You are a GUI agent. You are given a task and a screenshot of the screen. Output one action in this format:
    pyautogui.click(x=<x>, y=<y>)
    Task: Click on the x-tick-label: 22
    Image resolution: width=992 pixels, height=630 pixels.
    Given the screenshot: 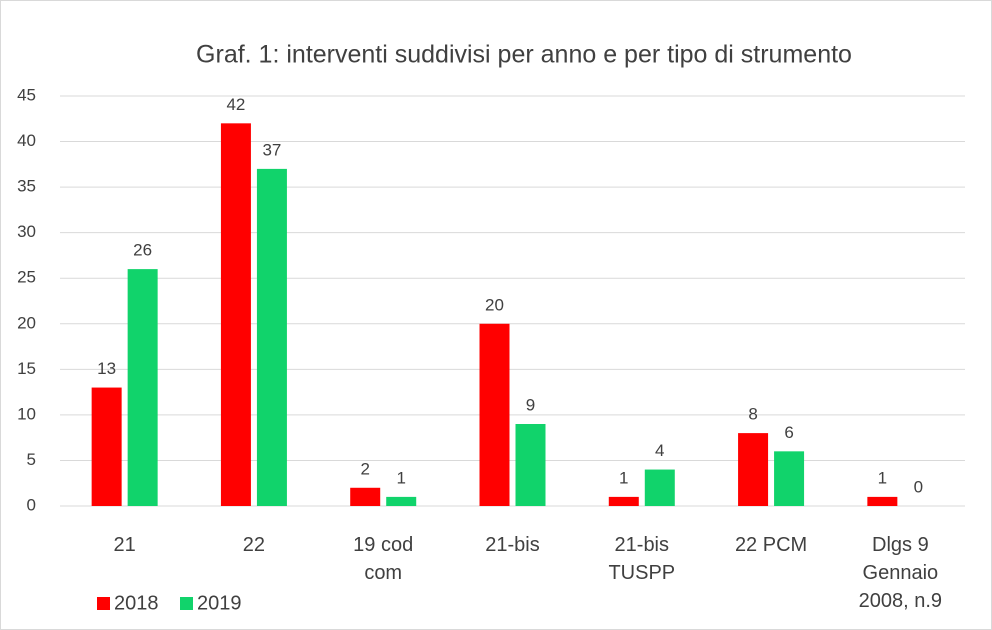 What is the action you would take?
    pyautogui.click(x=254, y=545)
    